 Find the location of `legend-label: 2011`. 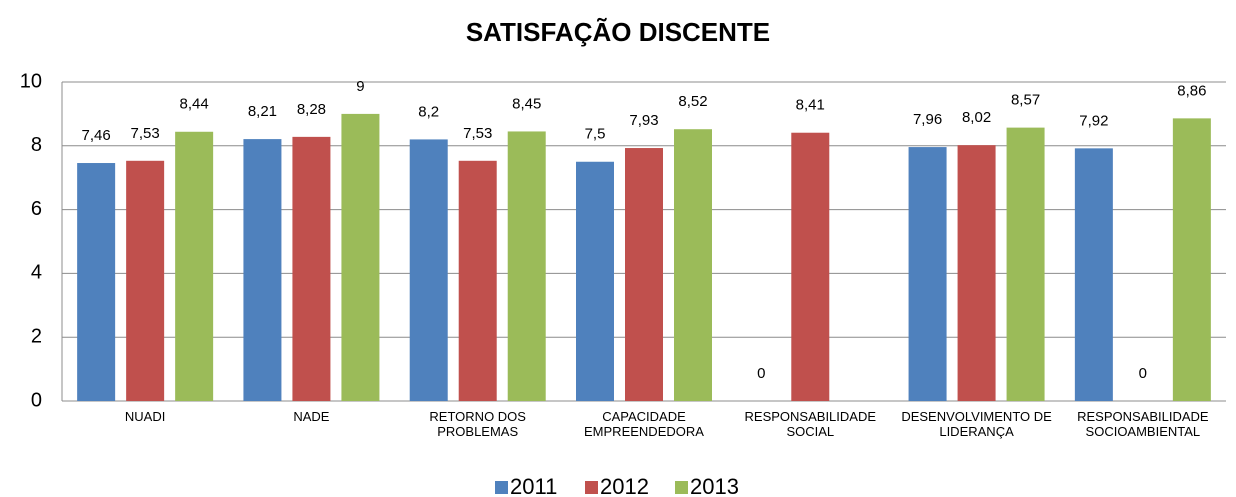

legend-label: 2011 is located at coordinates (533, 485).